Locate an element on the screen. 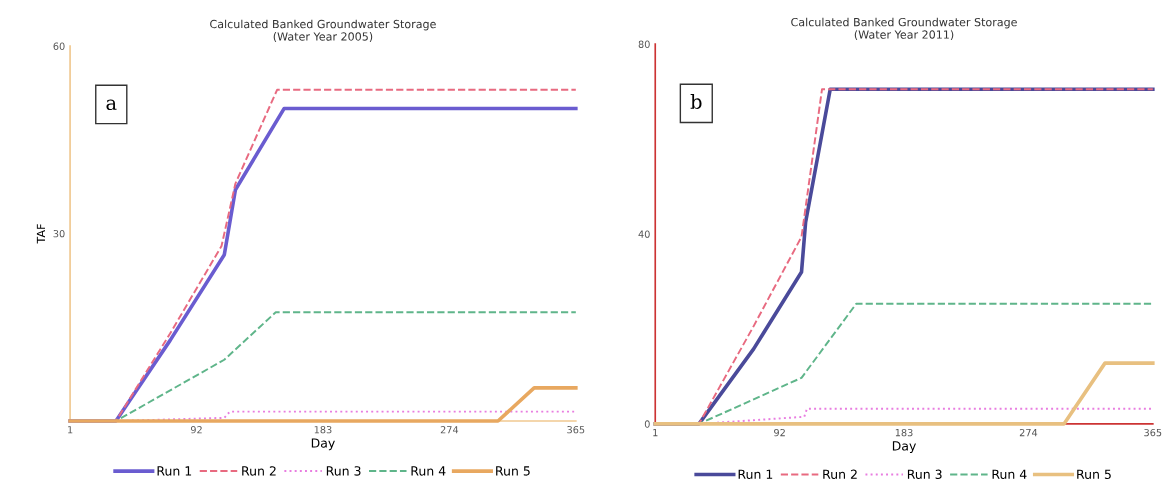 Image resolution: width=1168 pixels, height=485 pixels. y-tick-label: 30 is located at coordinates (59, 234).